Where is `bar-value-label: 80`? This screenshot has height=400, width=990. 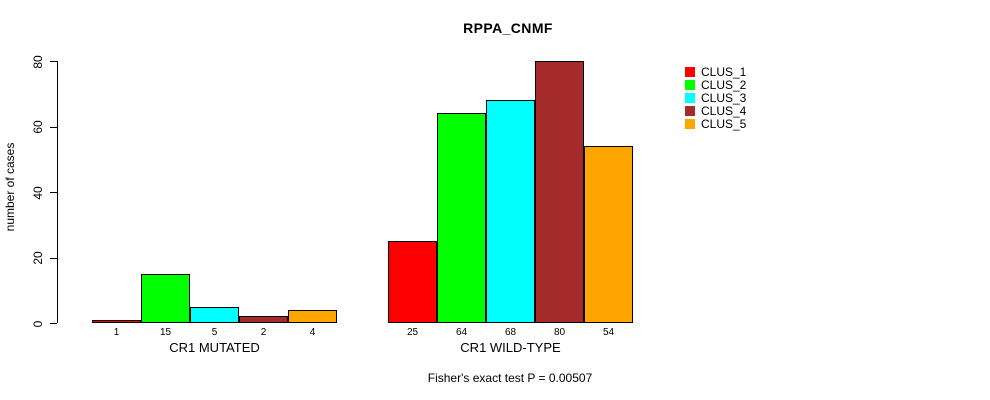
bar-value-label: 80 is located at coordinates (559, 332).